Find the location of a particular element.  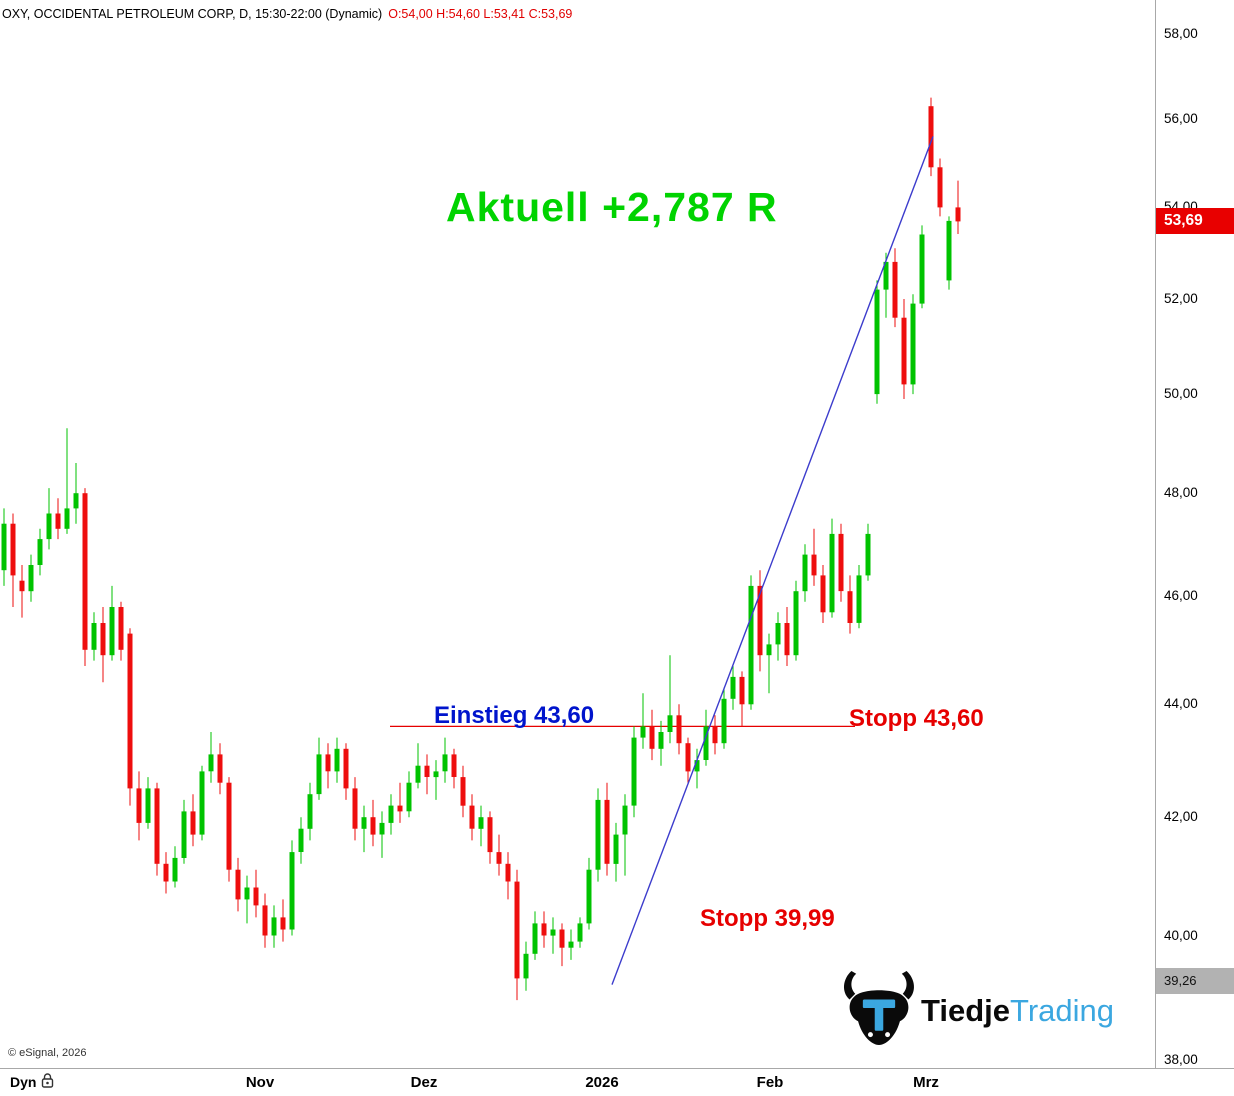

stop-current-annotation: Stopp 43,60 is located at coordinates (916, 718).